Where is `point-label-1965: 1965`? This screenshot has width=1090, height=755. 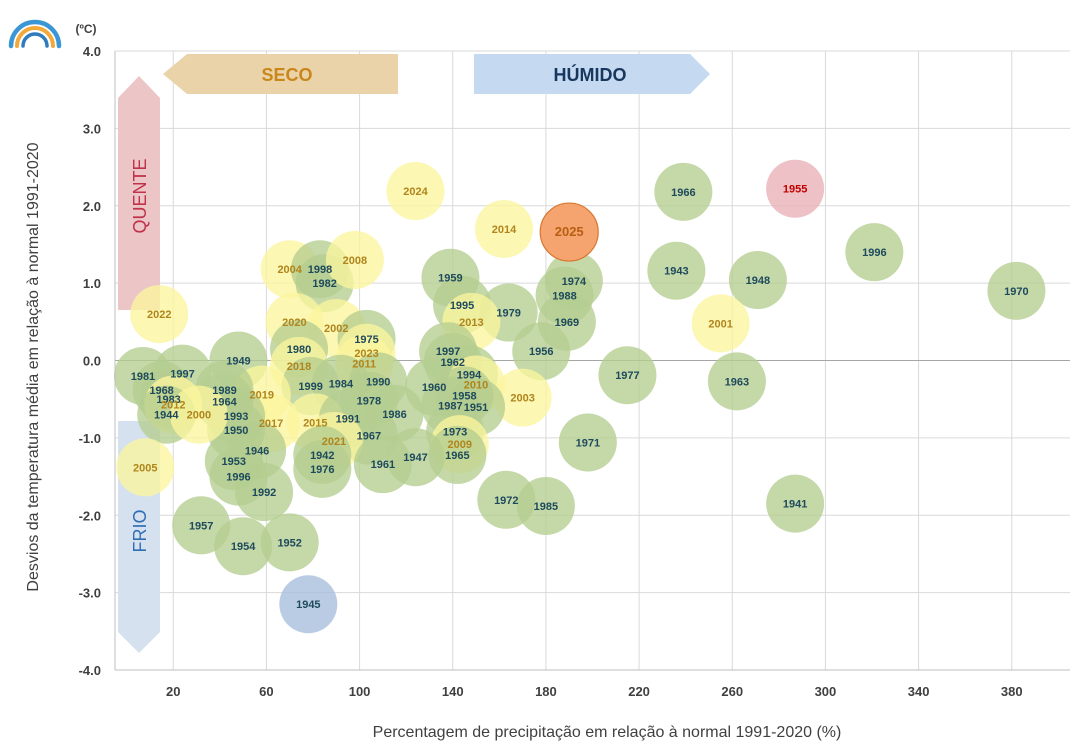 point-label-1965: 1965 is located at coordinates (457, 456).